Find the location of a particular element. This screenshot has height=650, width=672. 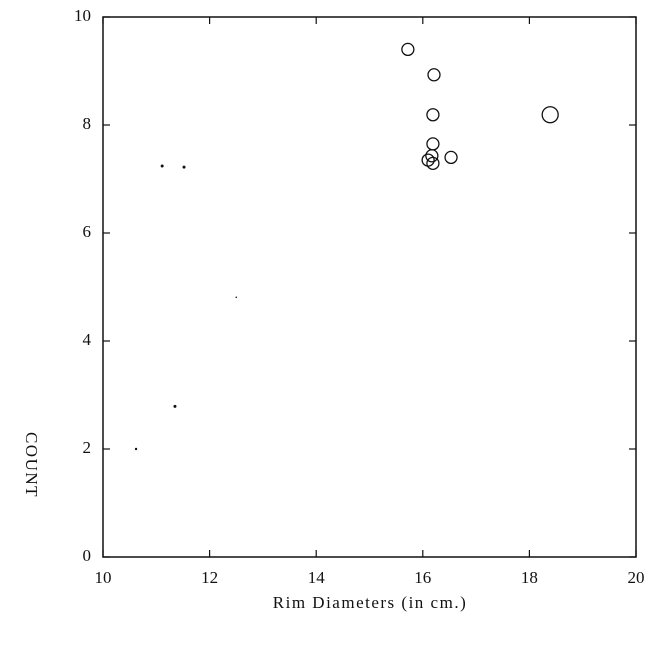

x-tick-label: 10 is located at coordinates (103, 577).